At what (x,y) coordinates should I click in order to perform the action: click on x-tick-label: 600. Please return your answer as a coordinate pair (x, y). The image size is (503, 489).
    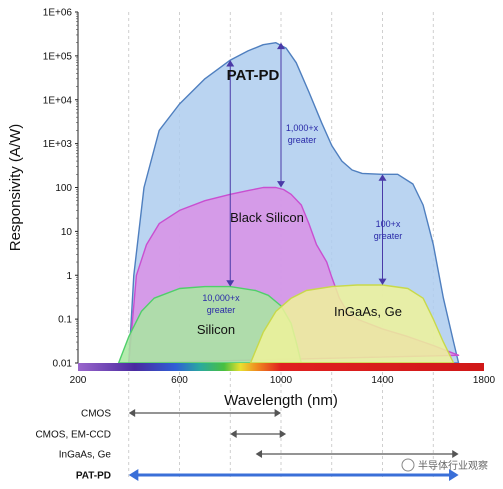
    Looking at the image, I should click on (179, 380).